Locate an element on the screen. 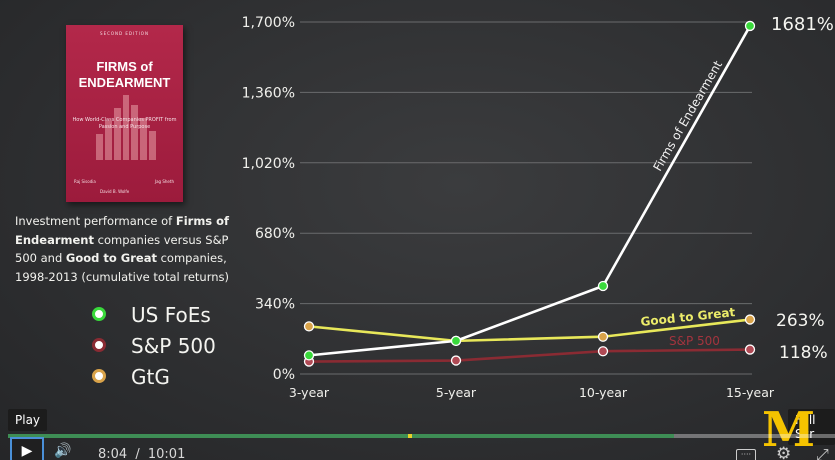  volume-icon: 🔊 is located at coordinates (63, 451).